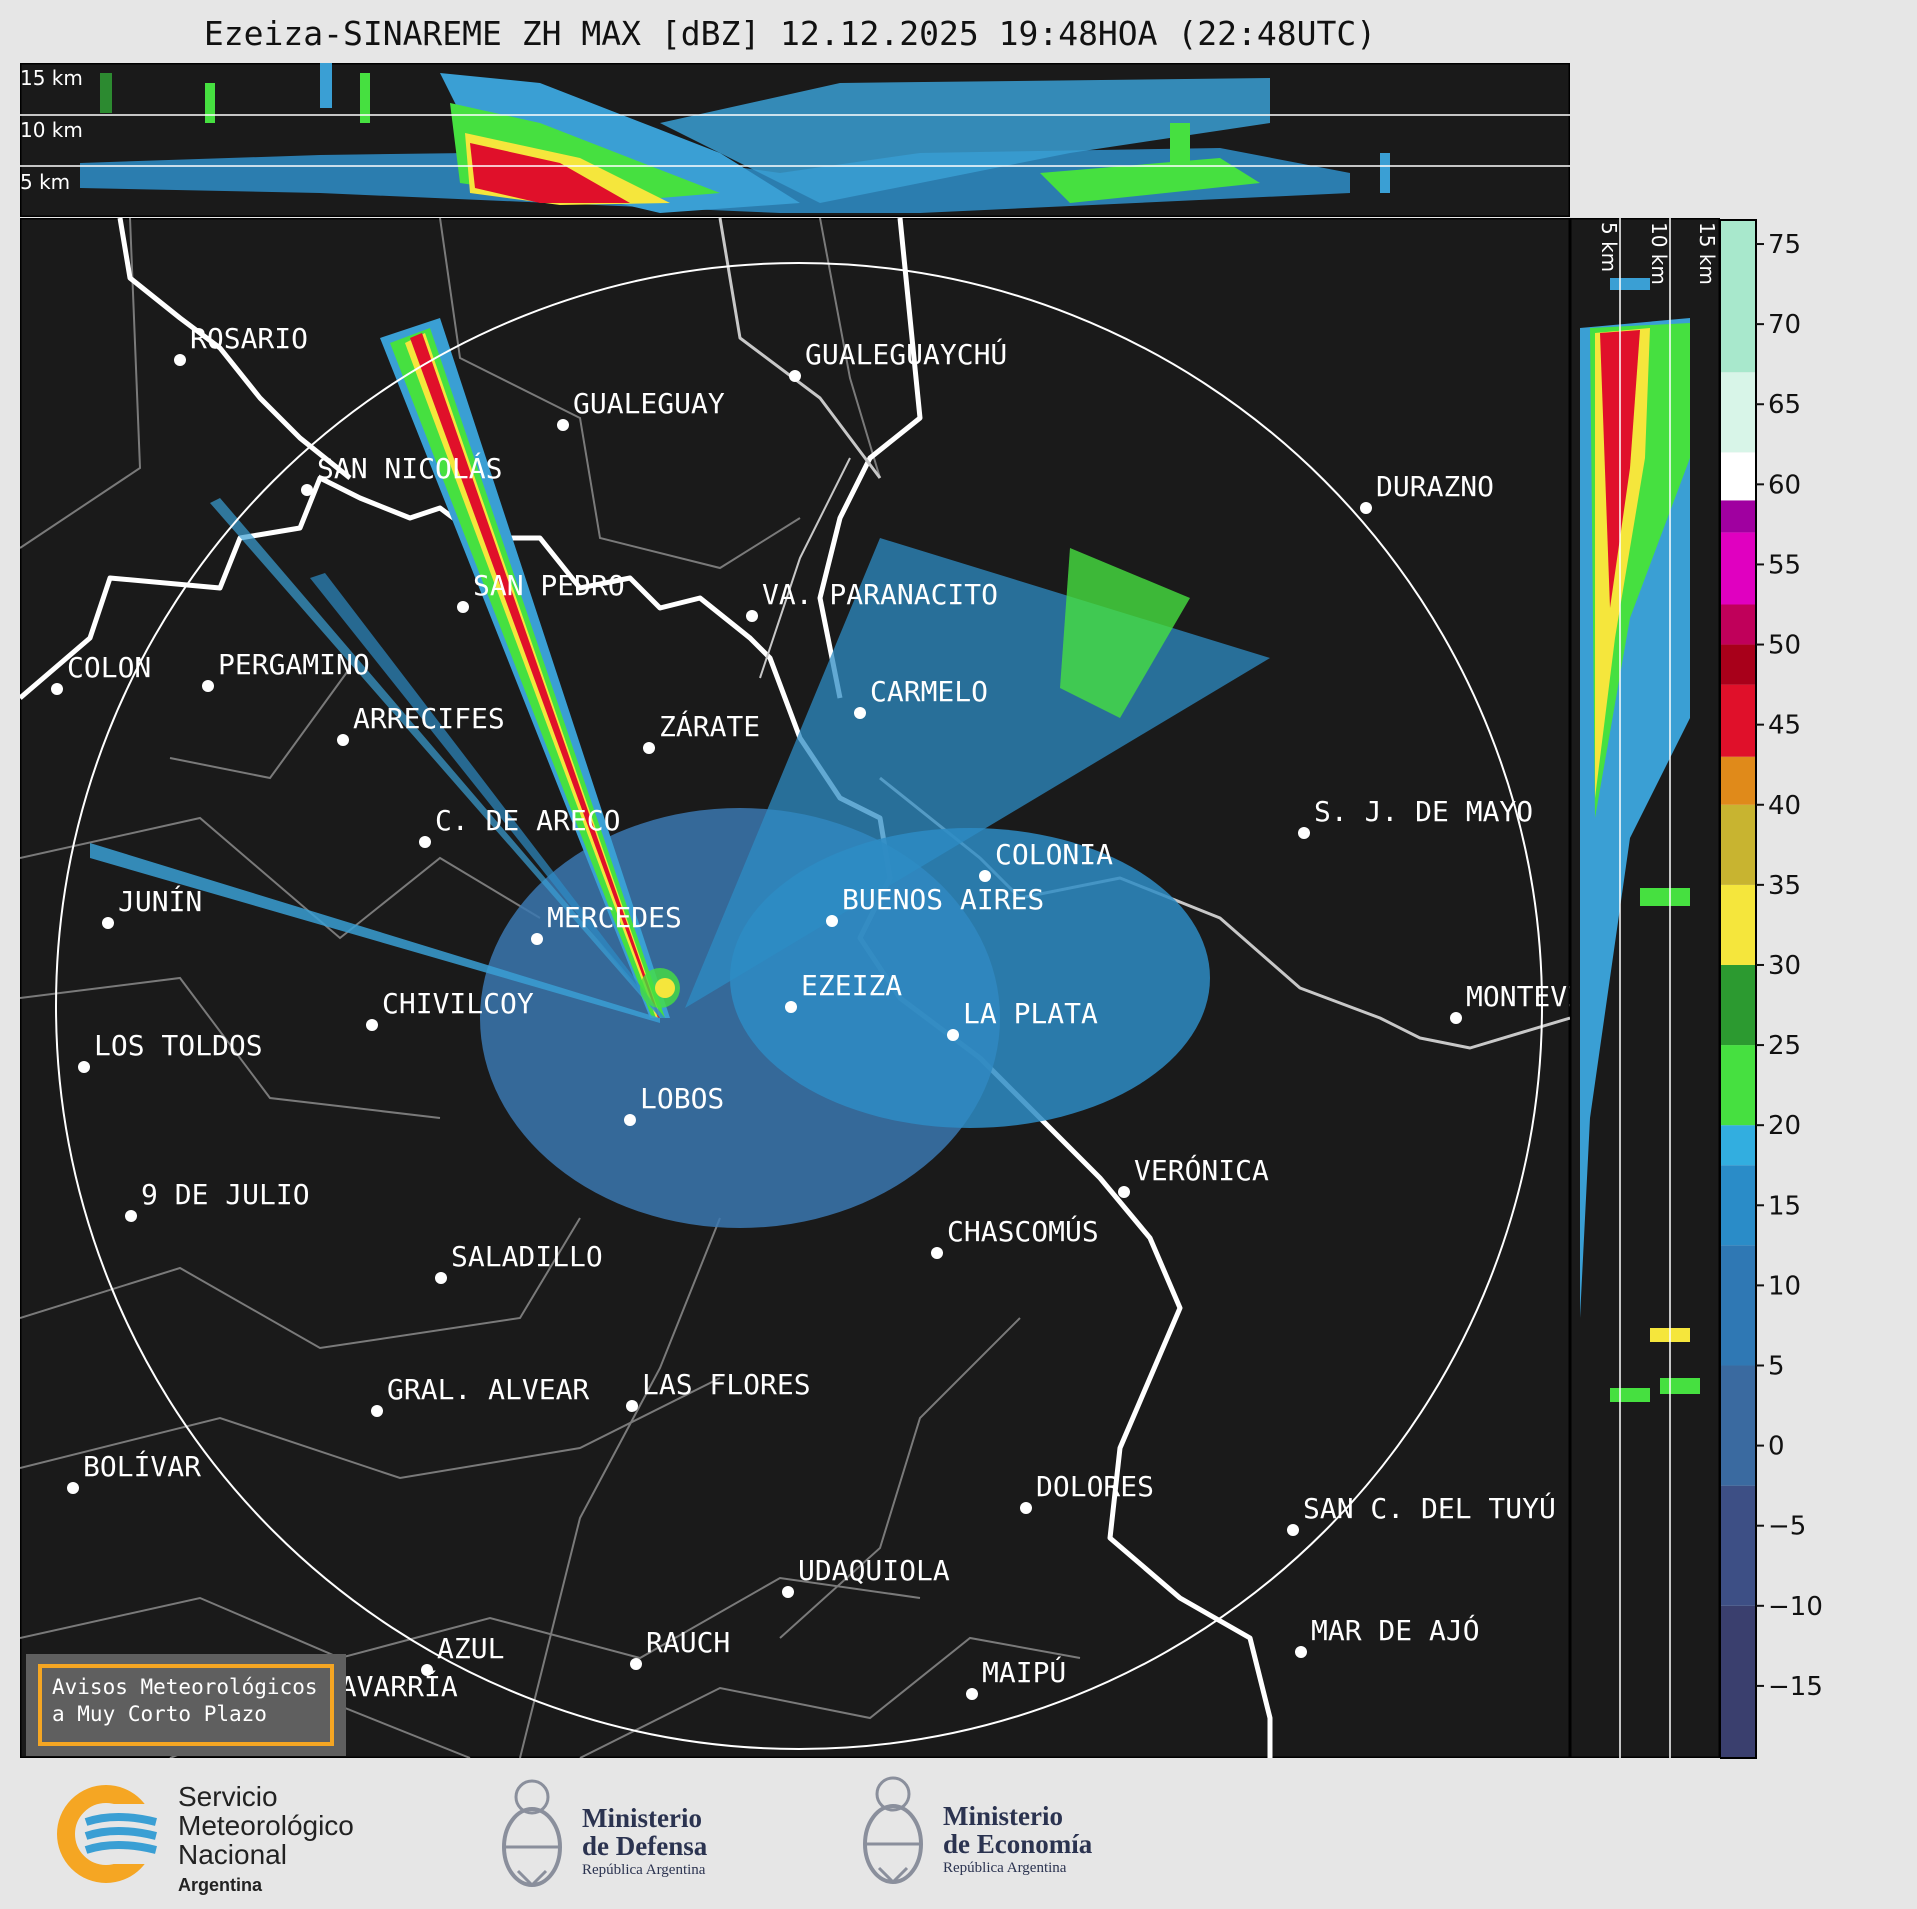  What do you see at coordinates (1784, 245) in the screenshot?
I see `colorbar-tick-label: 75` at bounding box center [1784, 245].